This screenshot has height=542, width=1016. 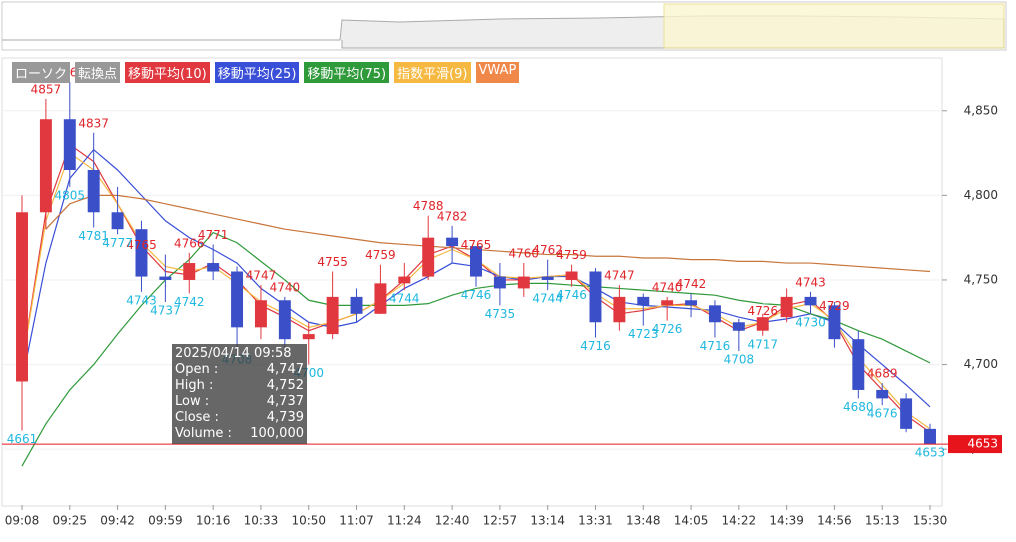 I want to click on pivot-high: 4857, so click(x=46, y=89).